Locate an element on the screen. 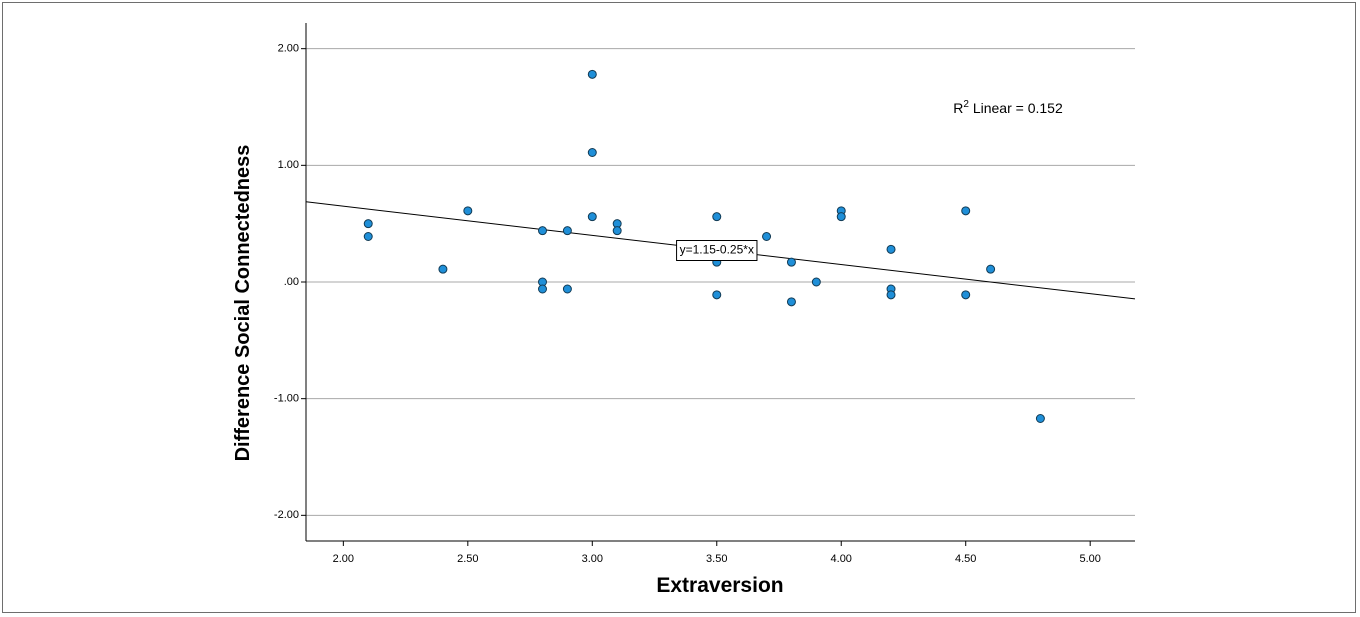 This screenshot has width=1360, height=617. x-tick-label: 4.00 is located at coordinates (841, 559).